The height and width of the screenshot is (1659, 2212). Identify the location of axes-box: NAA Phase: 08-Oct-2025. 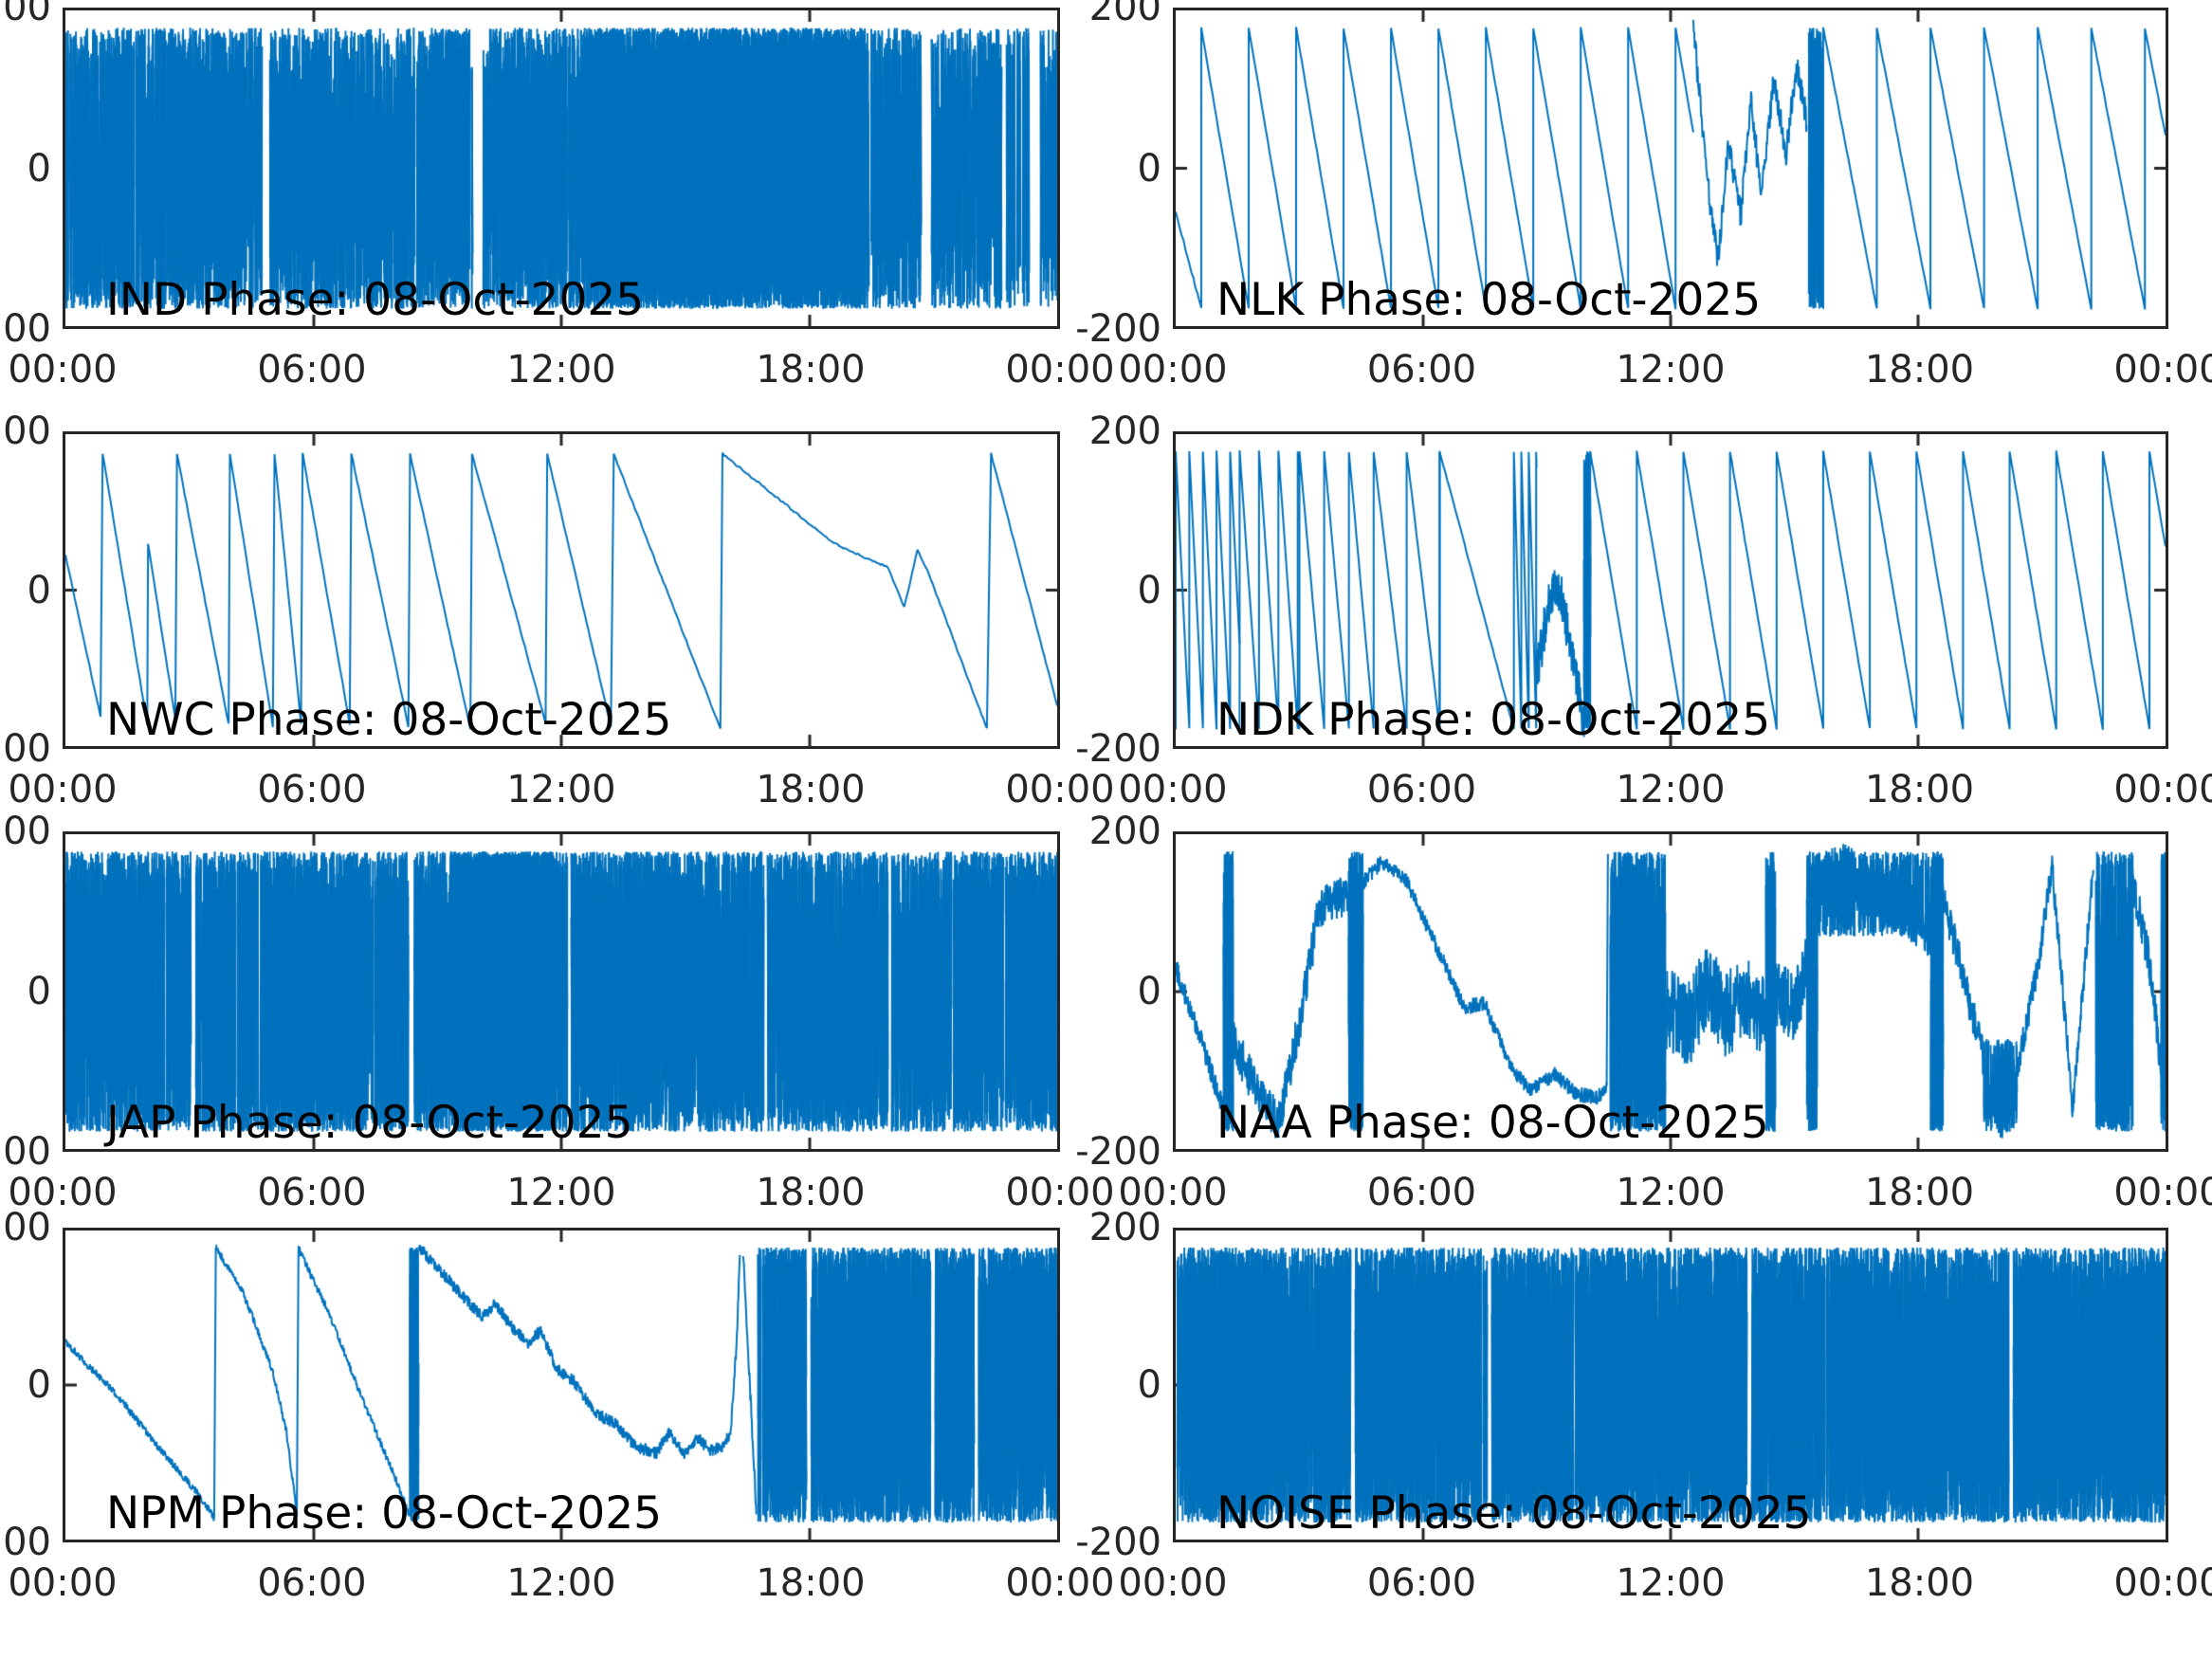
(1670, 991).